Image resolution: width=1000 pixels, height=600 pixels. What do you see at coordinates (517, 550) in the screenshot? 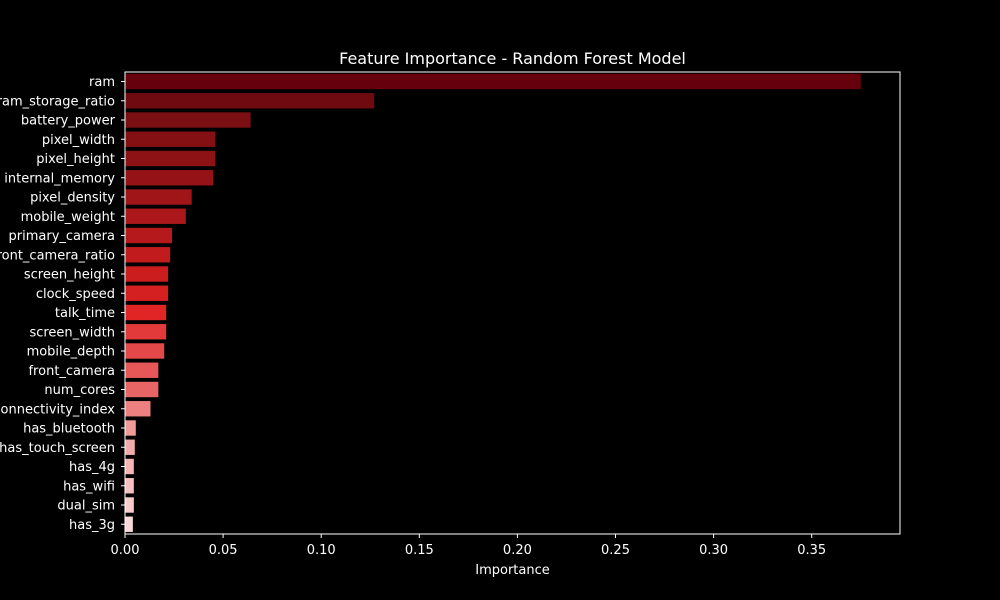
I see `x-tick-label: 0.20` at bounding box center [517, 550].